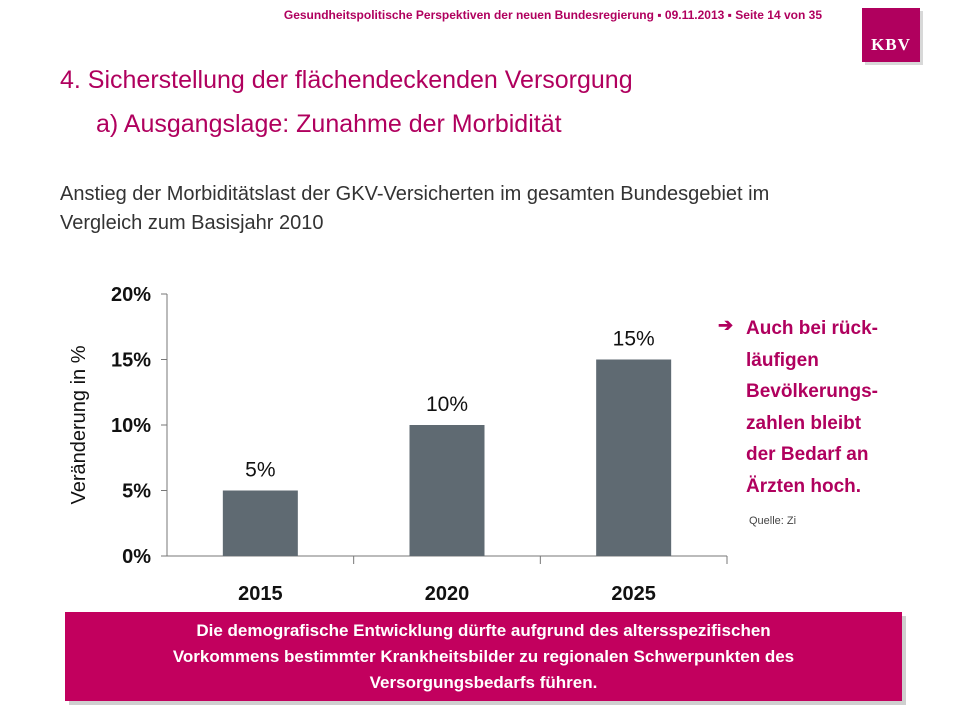 This screenshot has width=960, height=720. I want to click on x-tick-label: 2015, so click(260, 594).